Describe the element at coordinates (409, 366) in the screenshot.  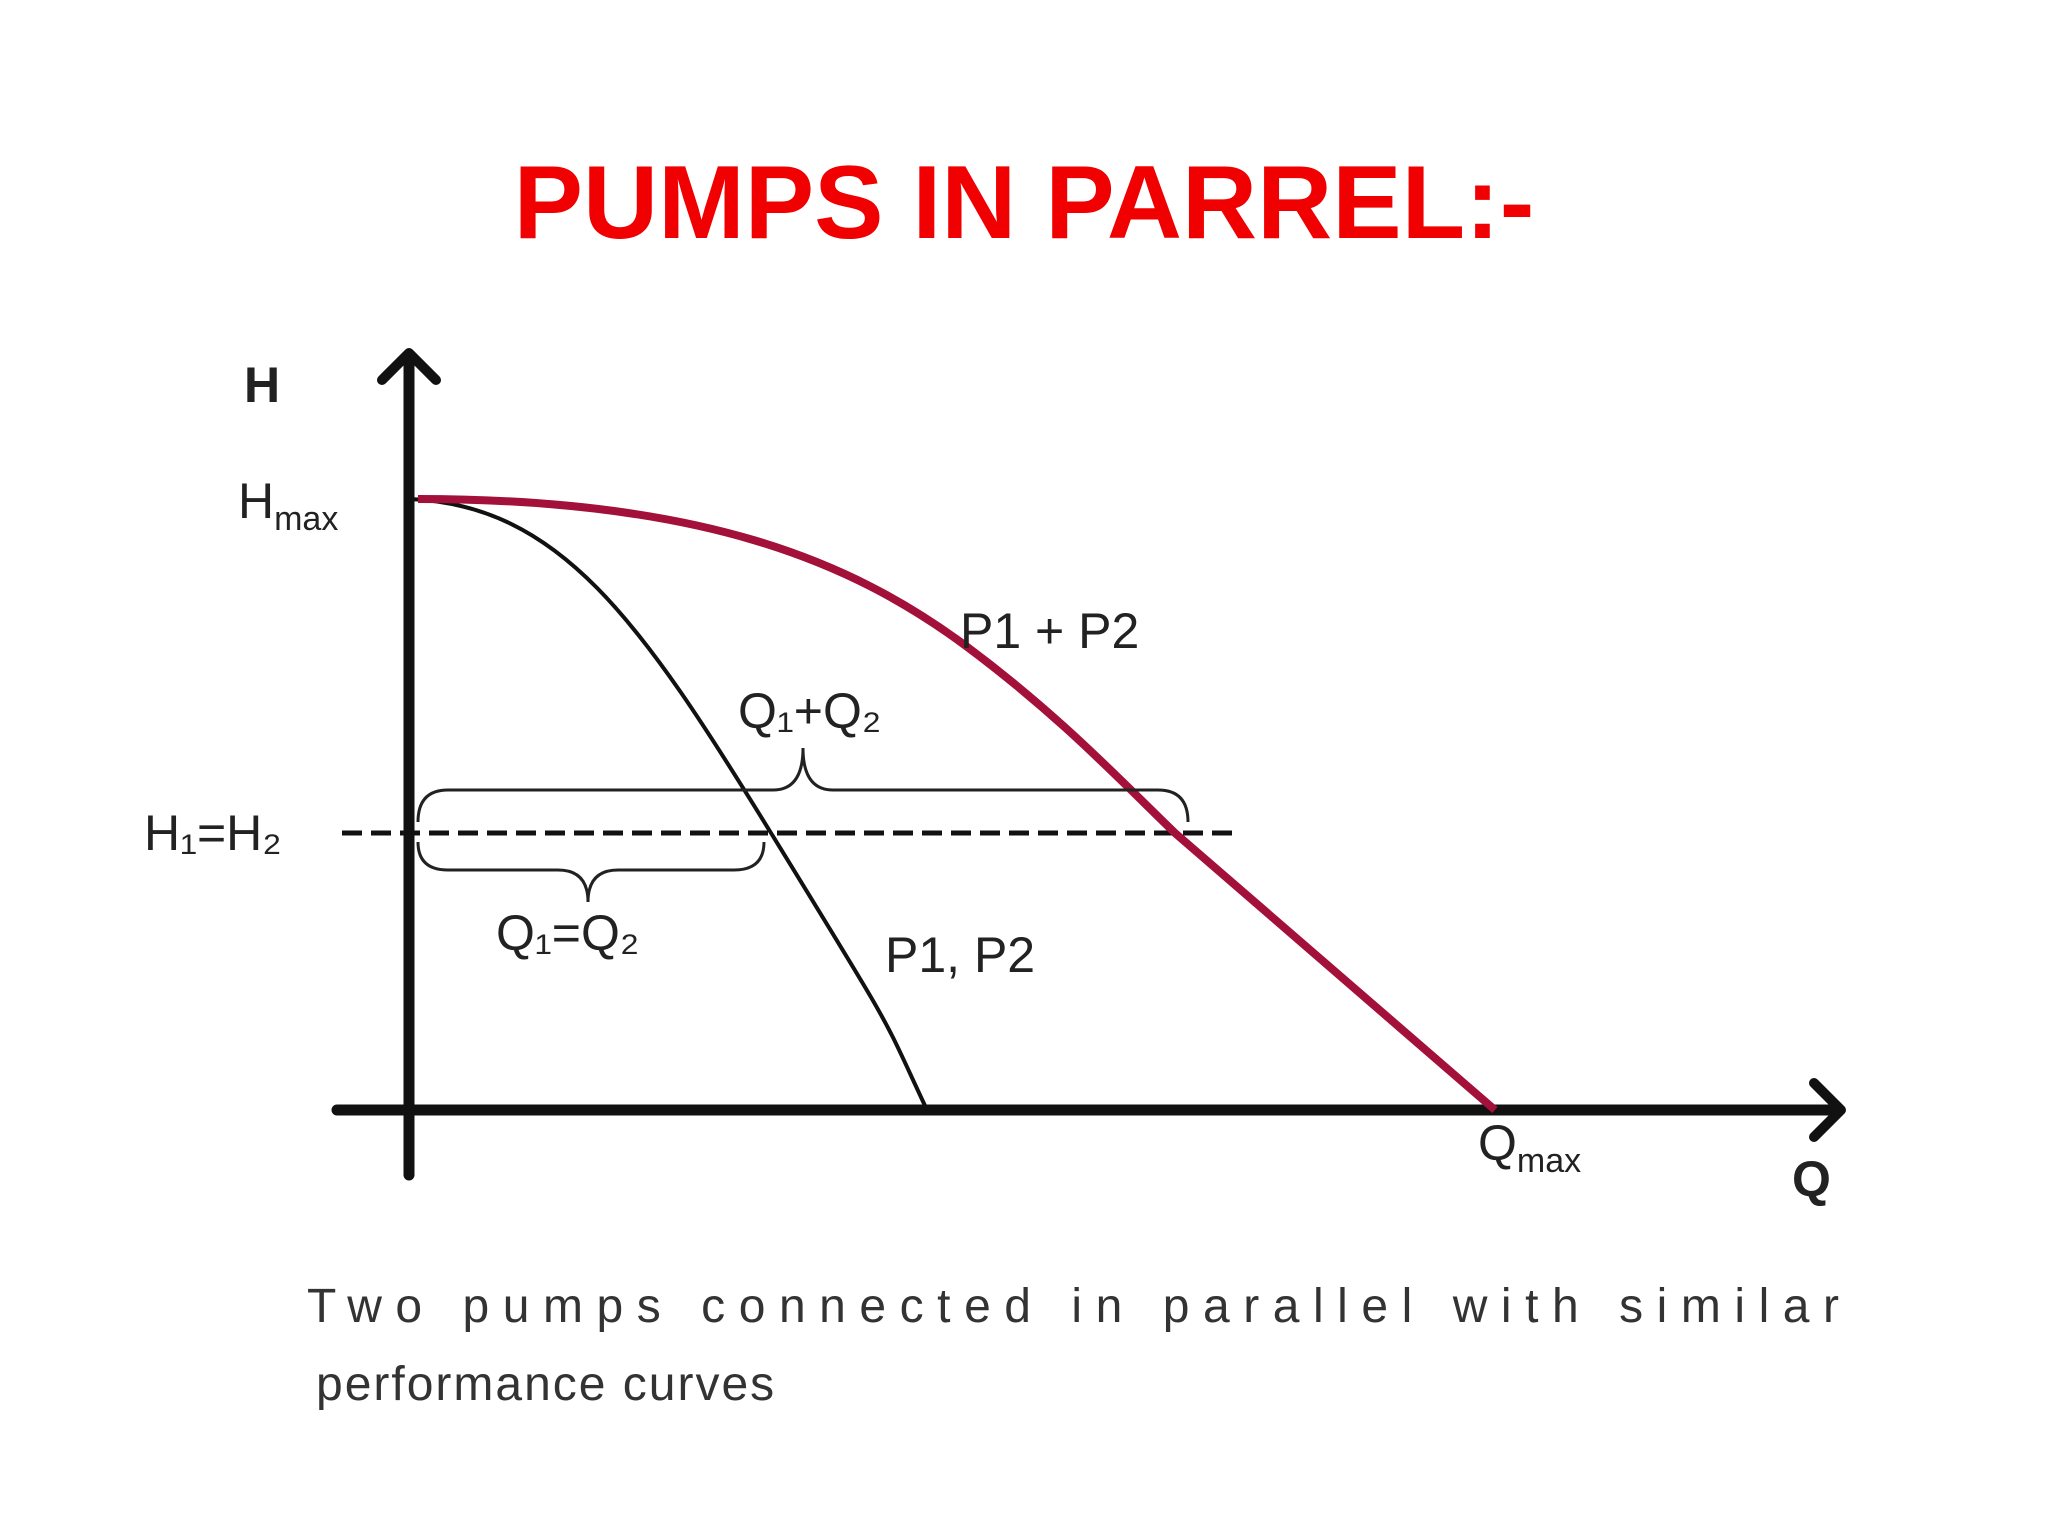
I see `y-axis-arrow` at that location.